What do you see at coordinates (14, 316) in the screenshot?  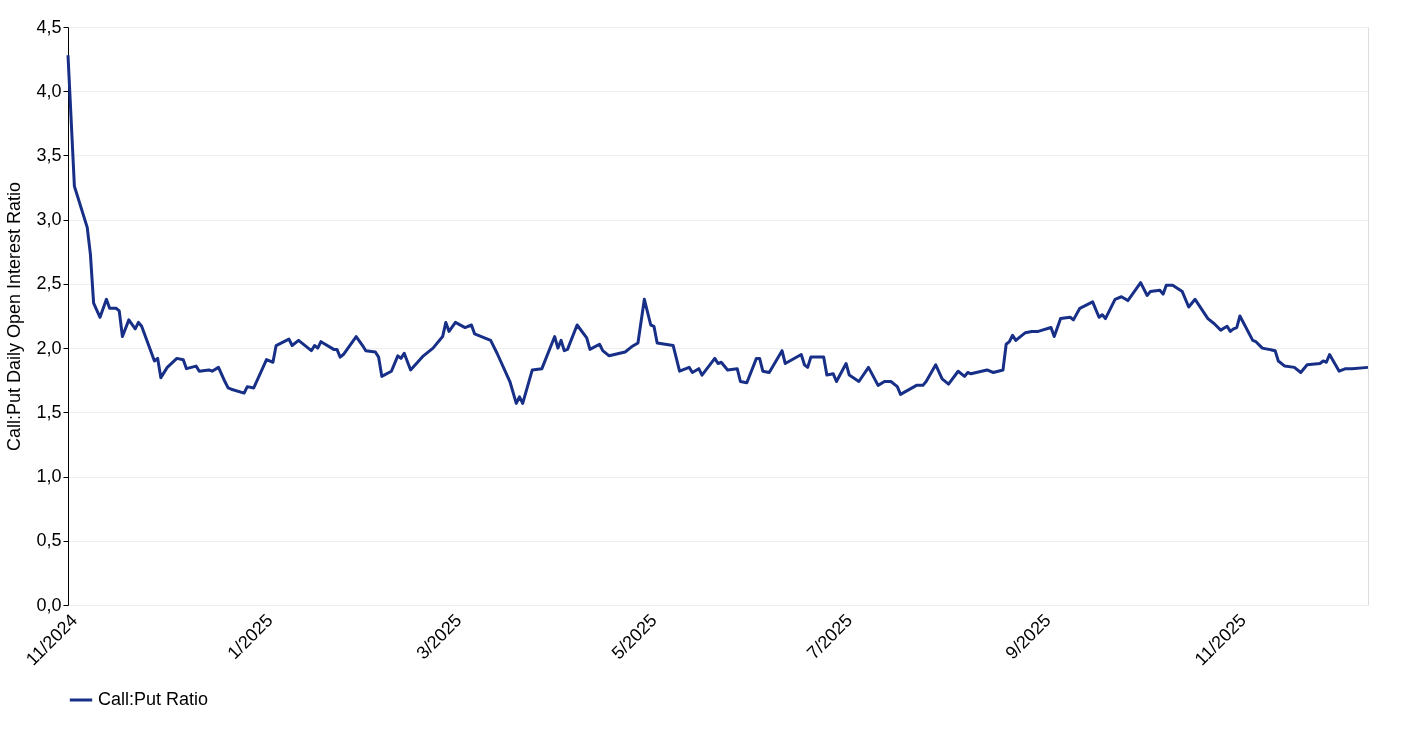 I see `y-axis-title: Call:Put Daily Open Interest Ratio` at bounding box center [14, 316].